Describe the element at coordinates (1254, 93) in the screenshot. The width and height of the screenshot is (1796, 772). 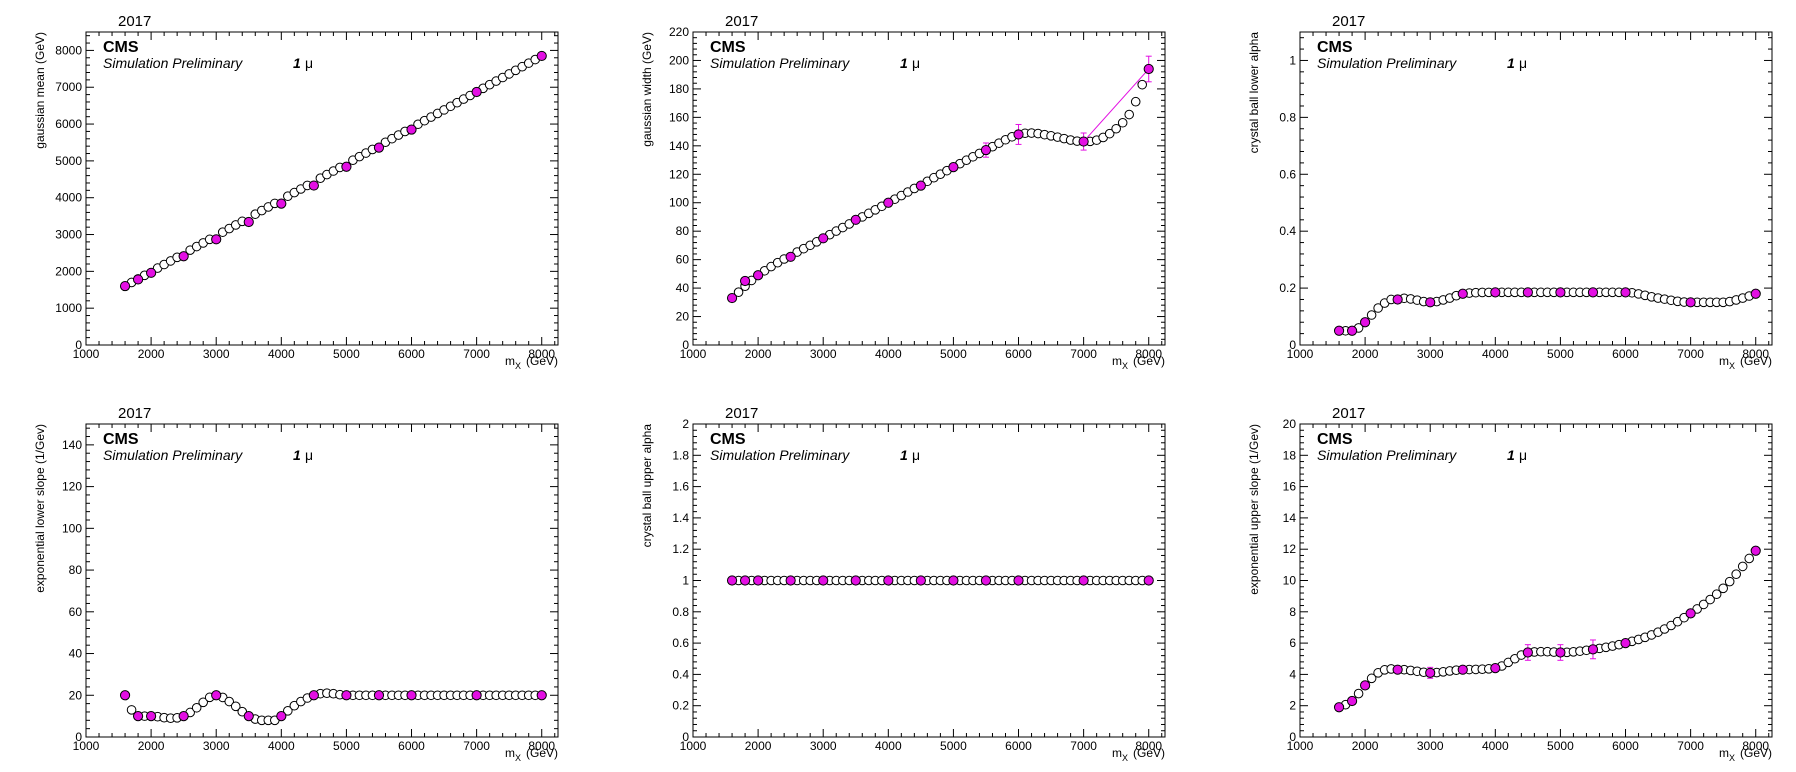
I see `y-axis-label: crystal ball lower alpha` at that location.